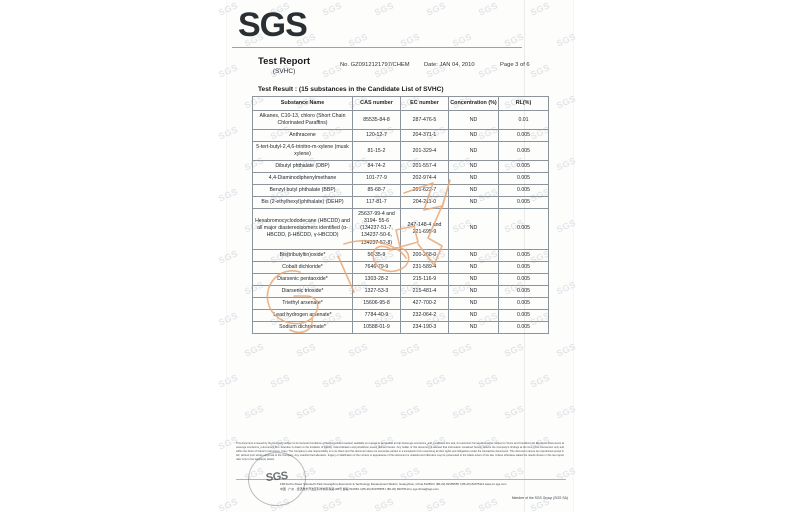  Describe the element at coordinates (424, 191) in the screenshot. I see `cell-ec-number: 201-622-7` at that location.